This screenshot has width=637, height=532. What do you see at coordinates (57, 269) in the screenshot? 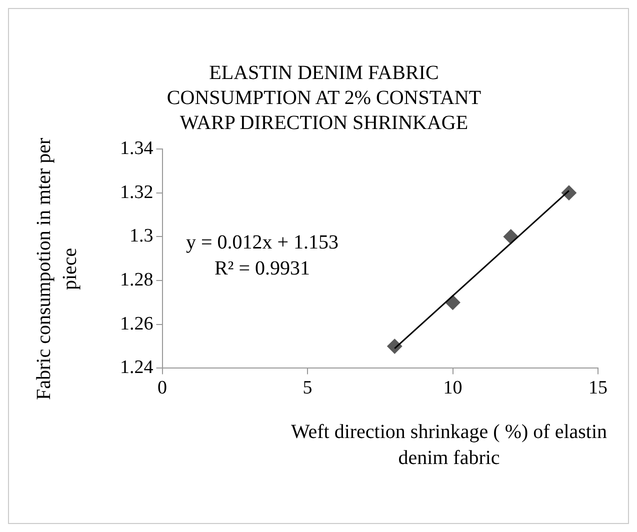
I see `y-axis-title: Fabric consumpotion in mter per piece` at bounding box center [57, 269].